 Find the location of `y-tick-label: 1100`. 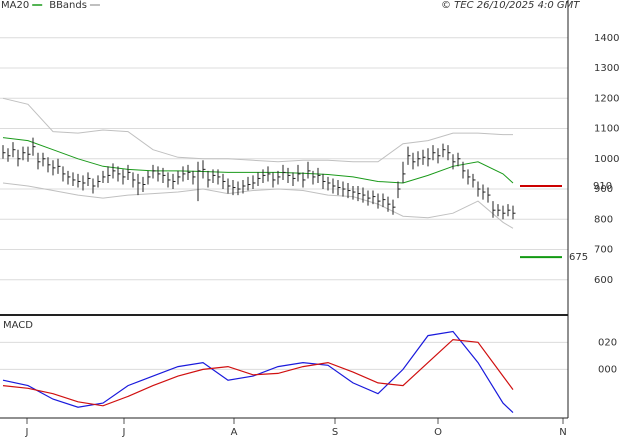

y-tick-label: 1100 is located at coordinates (606, 129).